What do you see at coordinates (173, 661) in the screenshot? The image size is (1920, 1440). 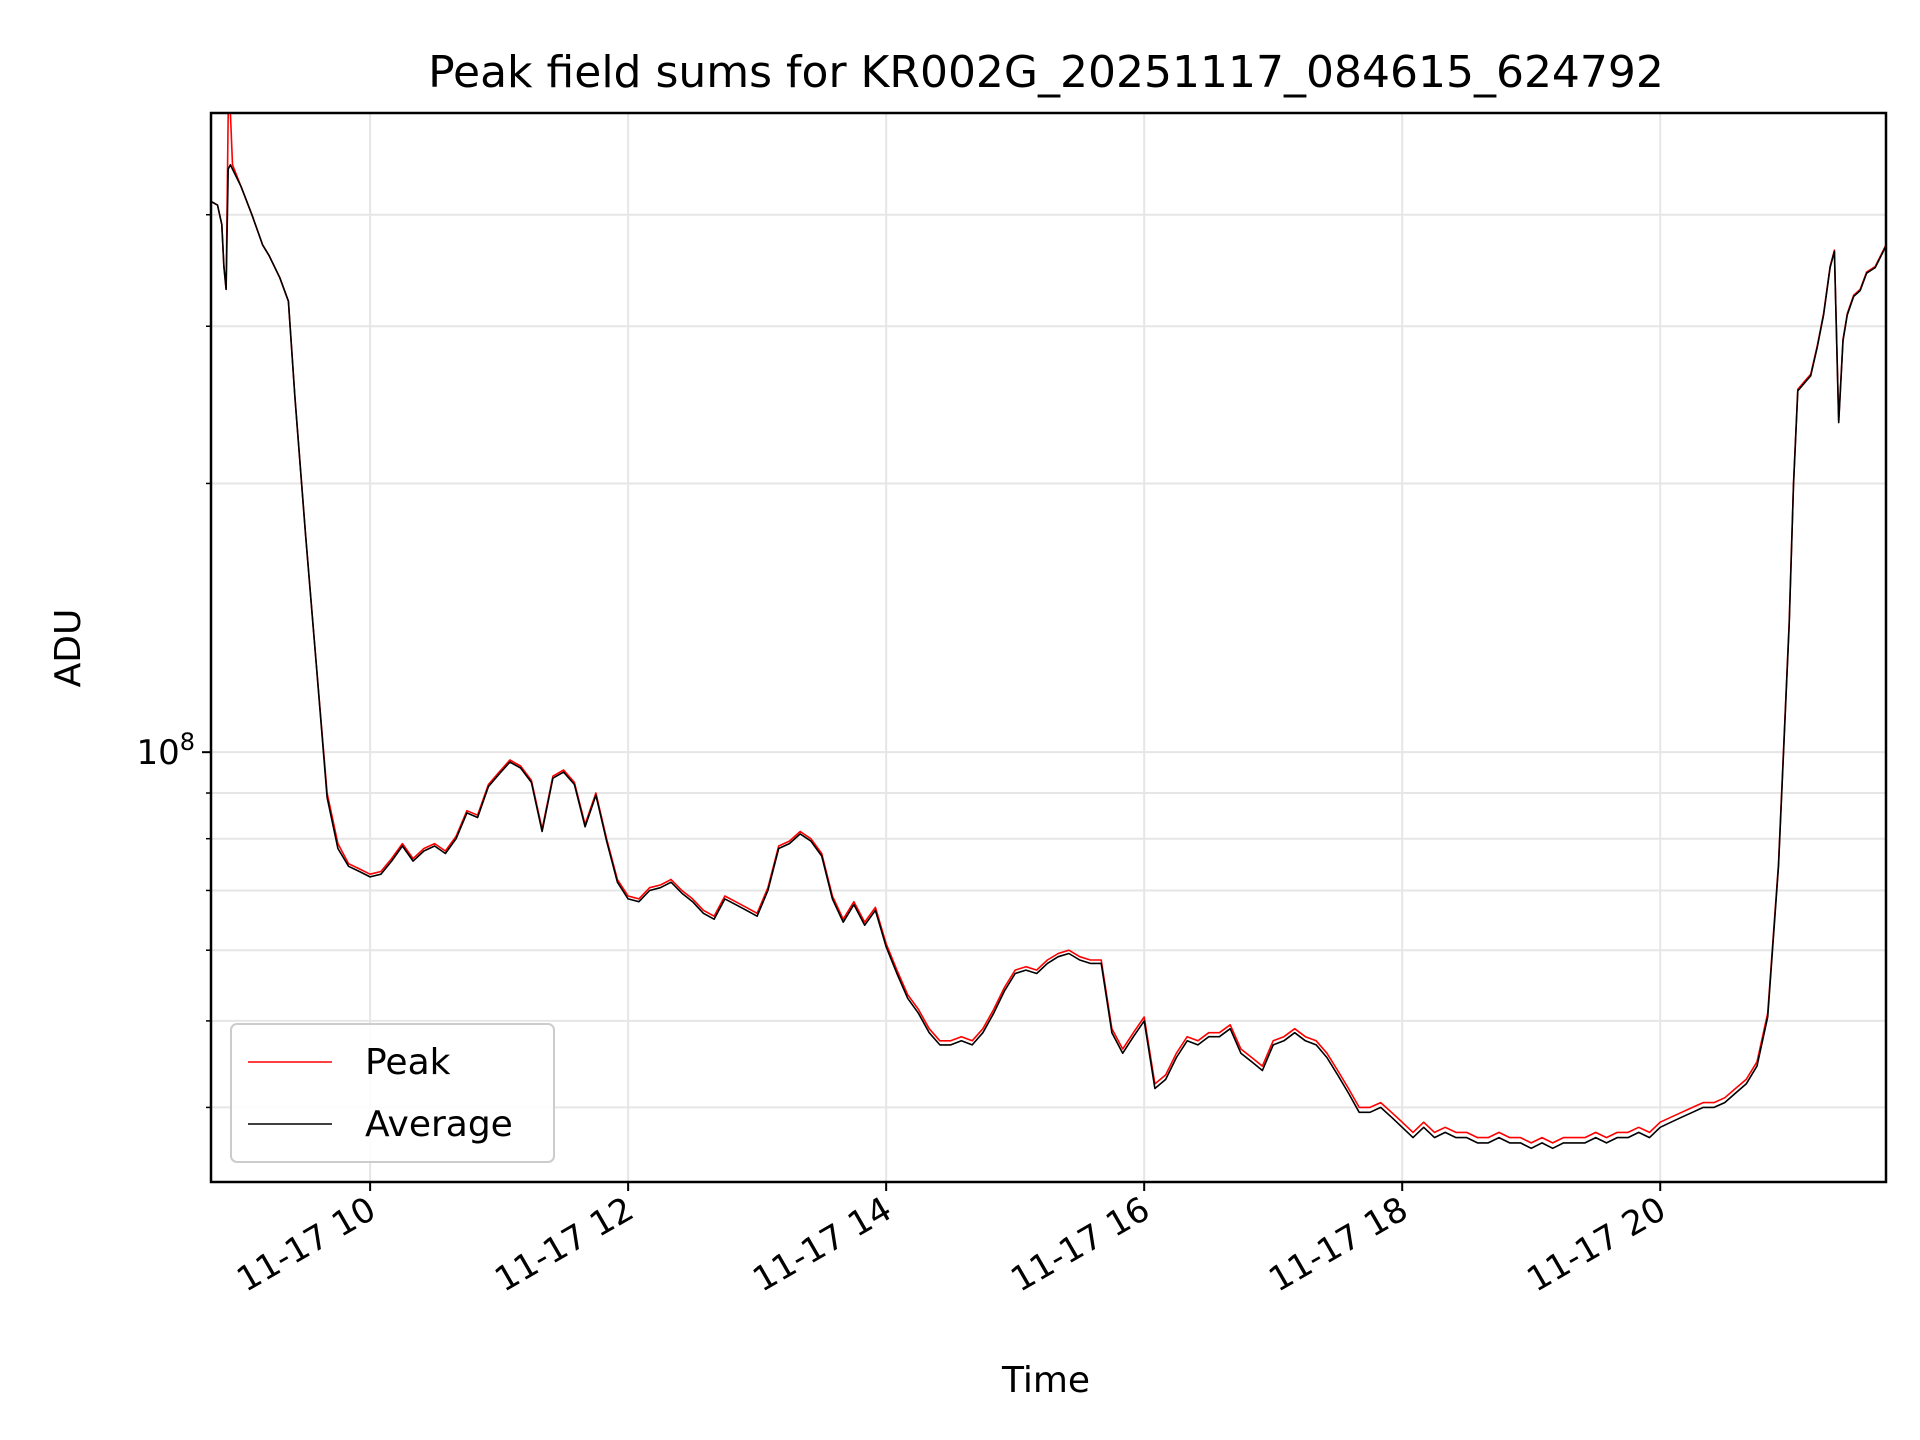 I see `y-axis: 108` at bounding box center [173, 661].